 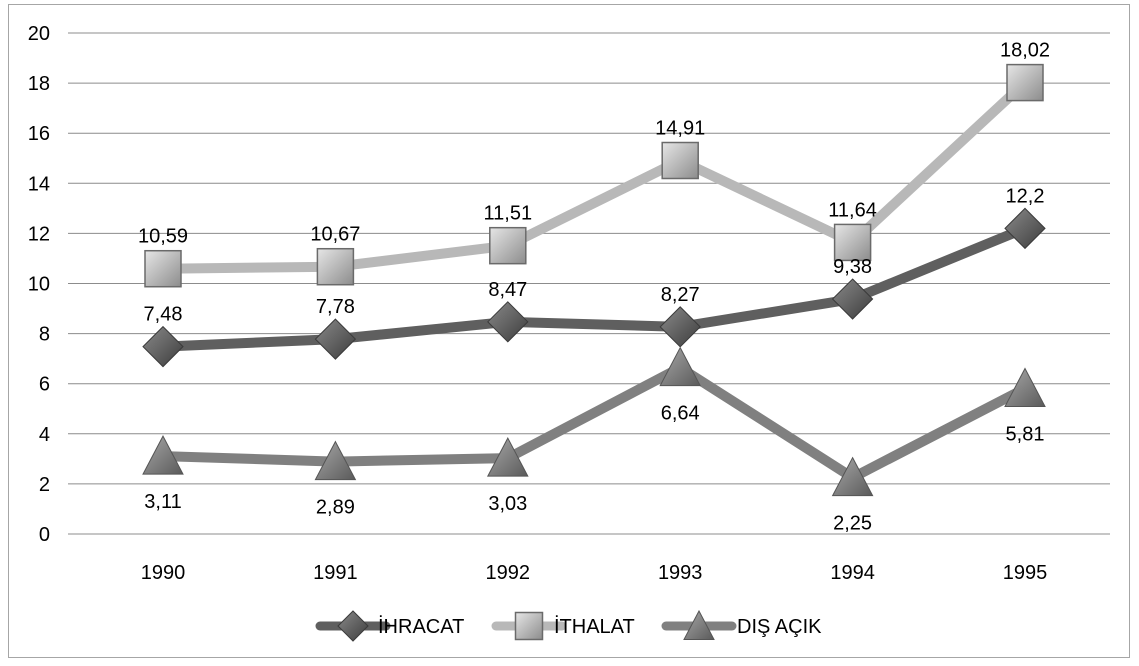 What do you see at coordinates (163, 237) in the screenshot?
I see `ithalat-data-label: 10,59` at bounding box center [163, 237].